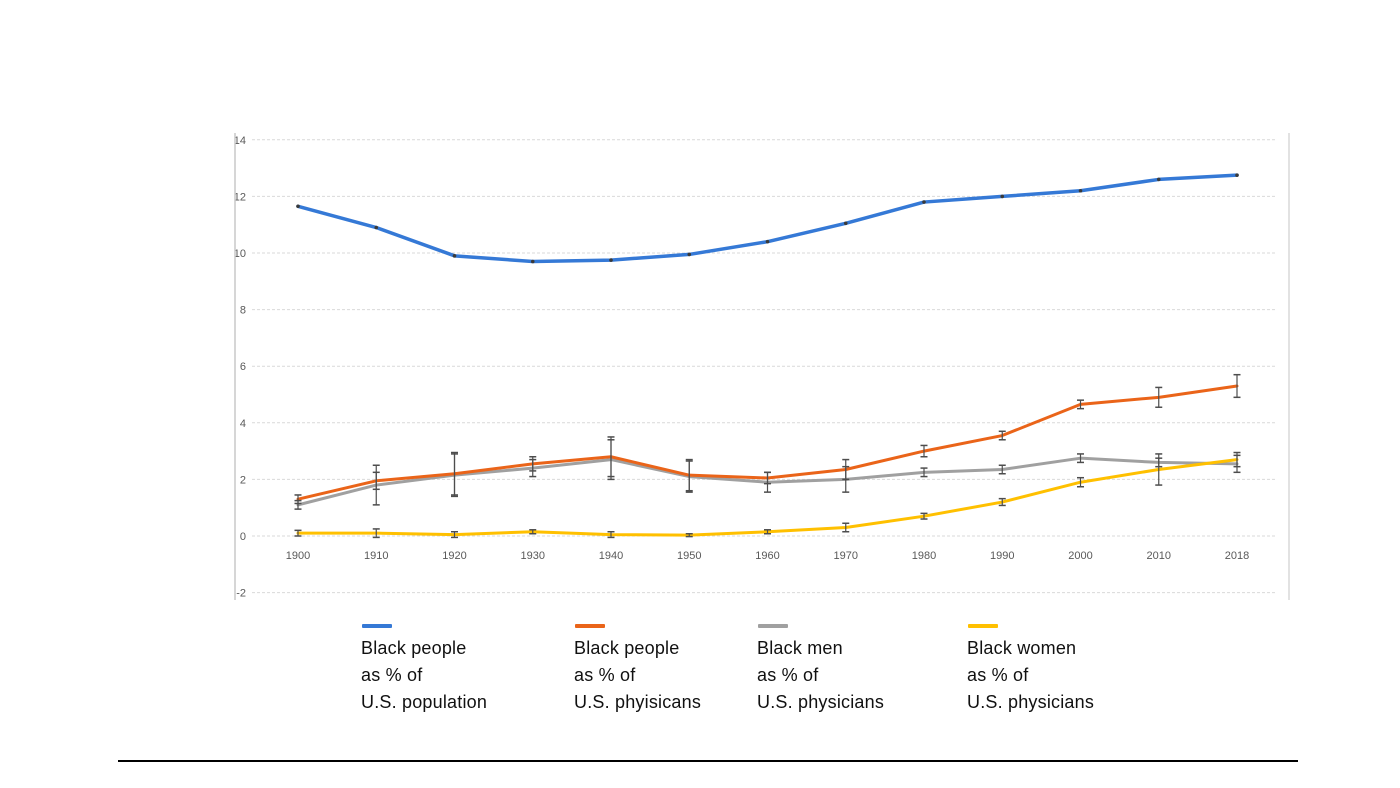 The image size is (1400, 788). Describe the element at coordinates (1159, 556) in the screenshot. I see `x-tick-label: 2010` at that location.